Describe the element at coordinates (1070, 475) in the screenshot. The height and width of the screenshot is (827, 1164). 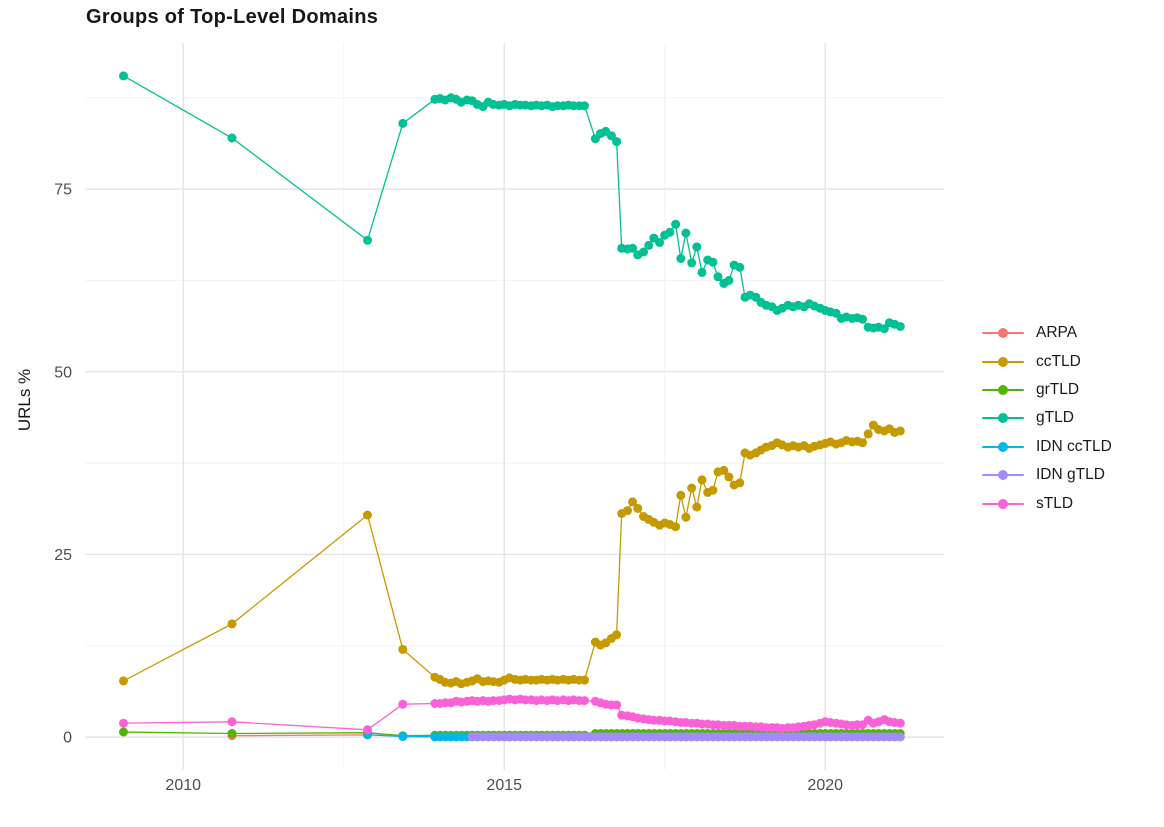
I see `legend-label: IDN gTLD` at that location.